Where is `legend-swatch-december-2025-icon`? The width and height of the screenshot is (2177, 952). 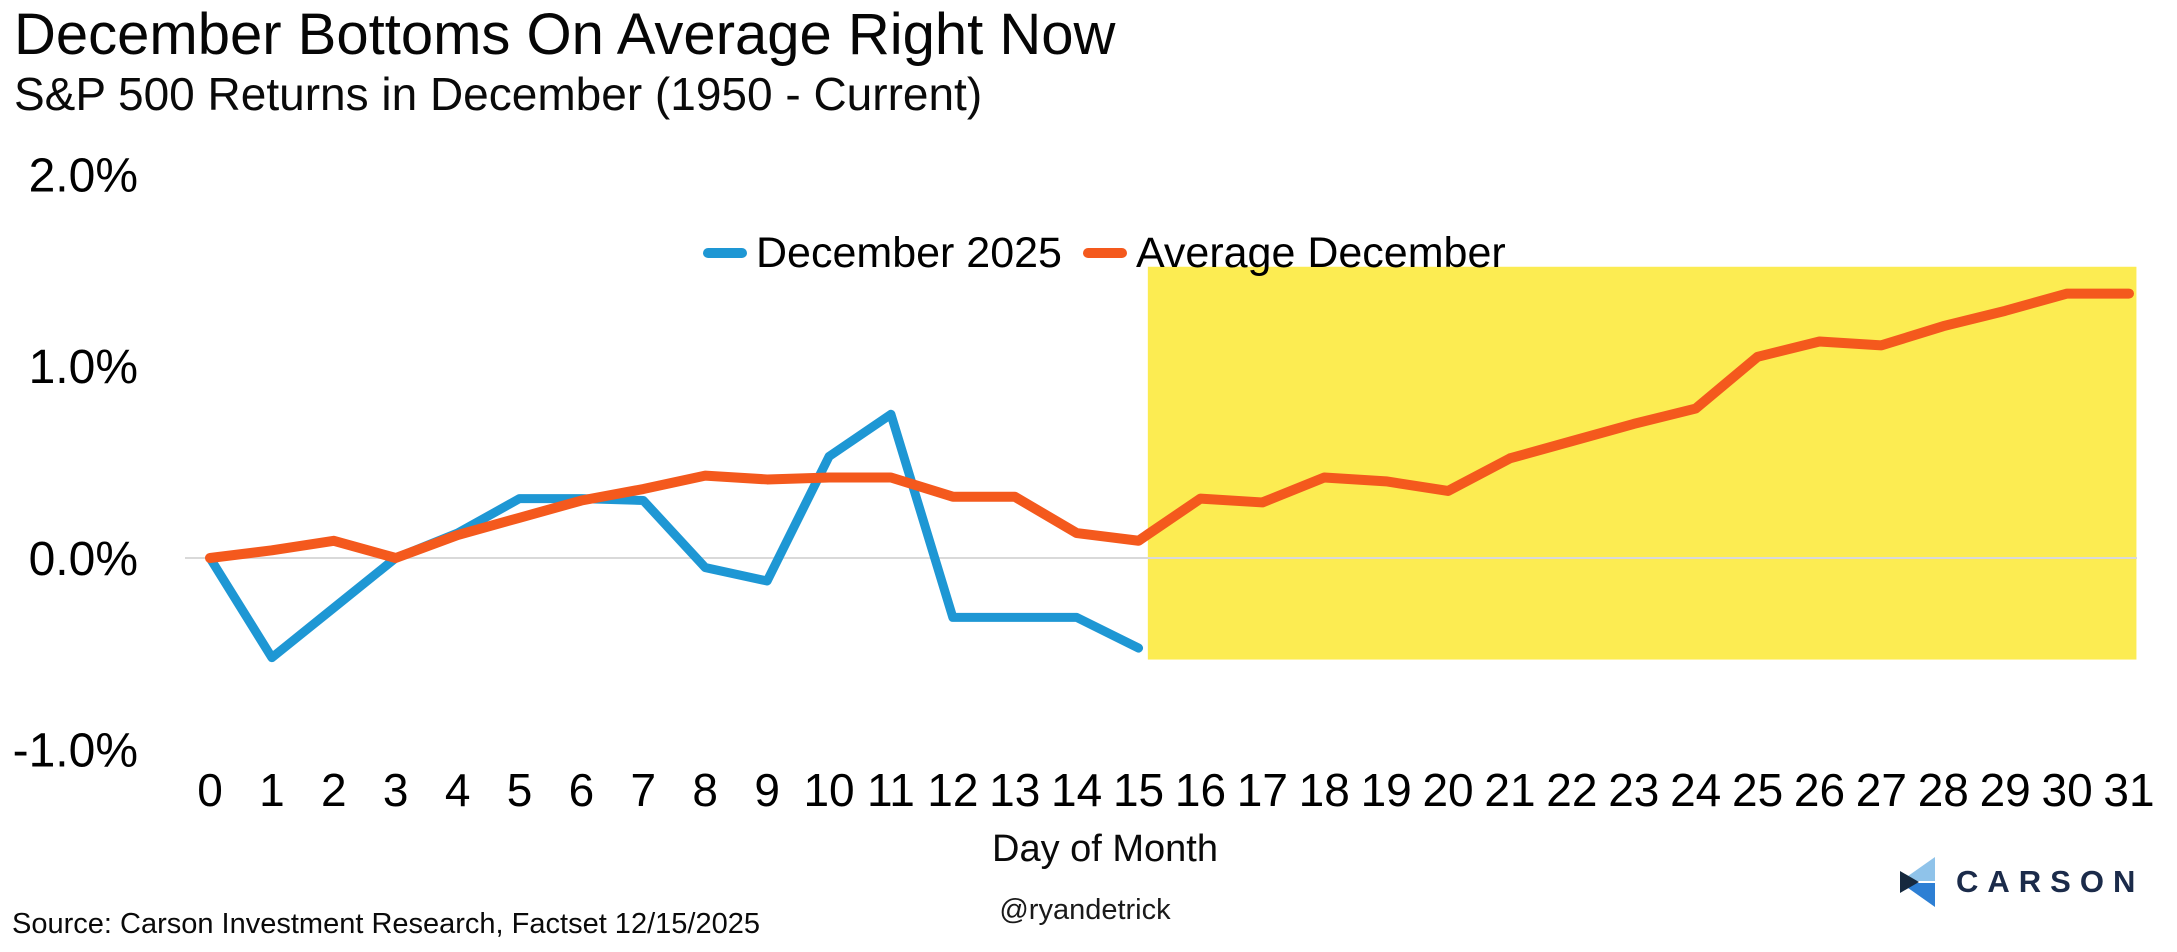 legend-swatch-december-2025-icon is located at coordinates (725, 253).